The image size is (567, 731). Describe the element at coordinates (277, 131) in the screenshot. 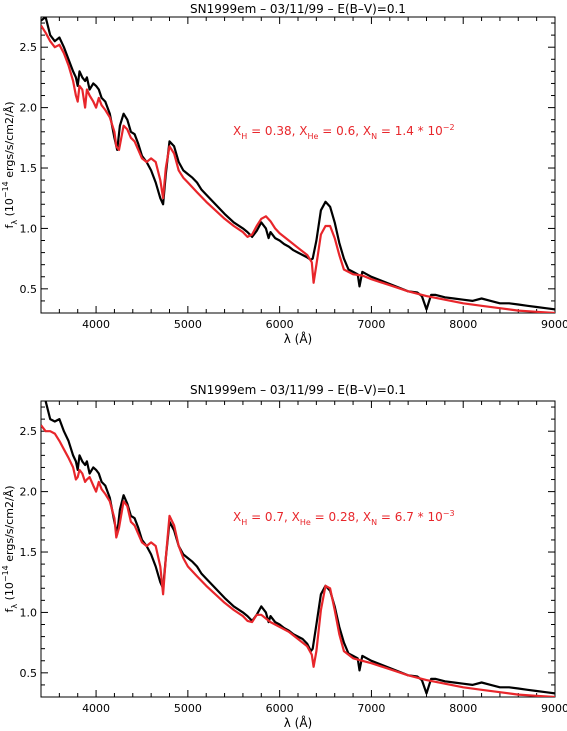

I see `abundance-annotation-part: = 0.38, X` at that location.